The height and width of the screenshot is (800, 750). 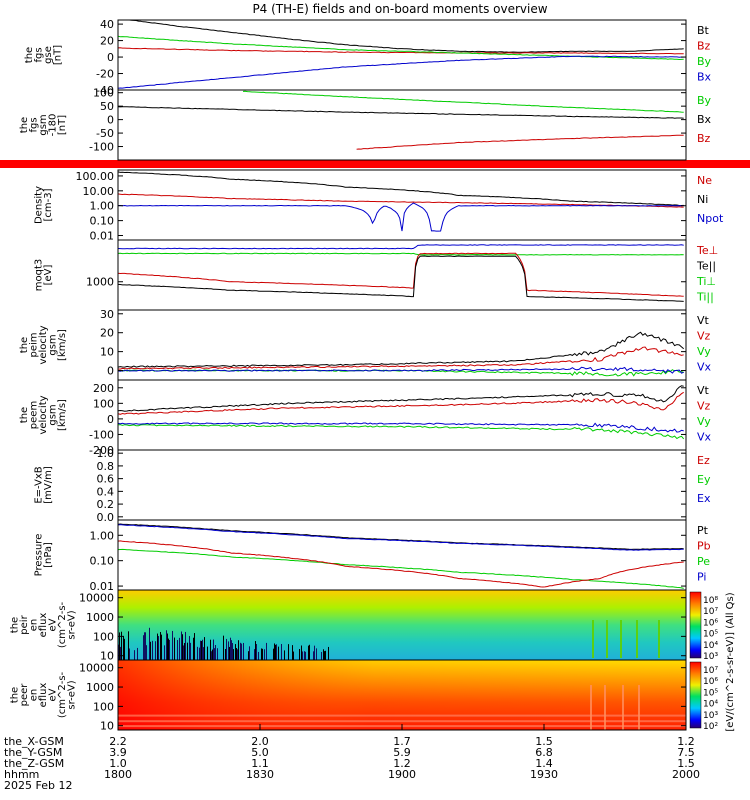 What do you see at coordinates (372, 485) in the screenshot?
I see `panel-7: 1.00.80.60.40.20.0 E=-VxB[mV/m] Ez Ey Ex` at bounding box center [372, 485].